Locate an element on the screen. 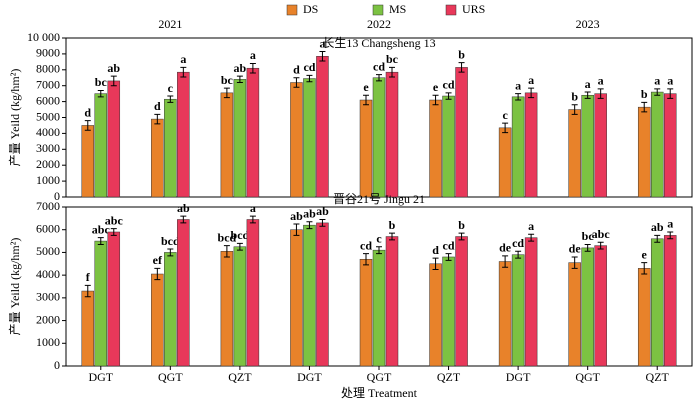 The width and height of the screenshot is (700, 405). panel-subtitle: 长生13 Changsheng 13 is located at coordinates (378, 43).